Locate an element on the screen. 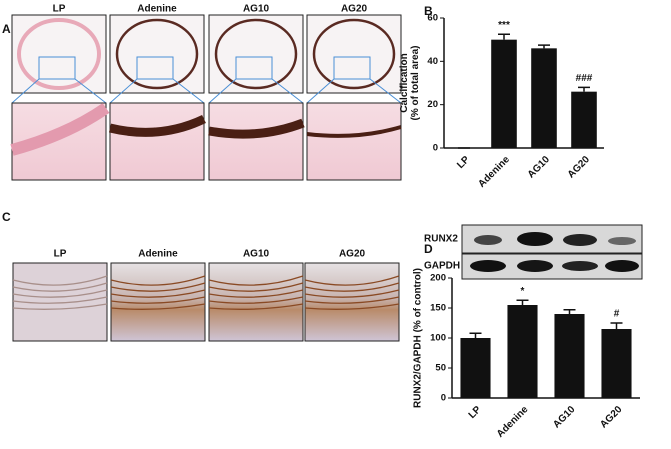 Image resolution: width=671 pixels, height=449 pixels. significance-mark: * is located at coordinates (523, 291).